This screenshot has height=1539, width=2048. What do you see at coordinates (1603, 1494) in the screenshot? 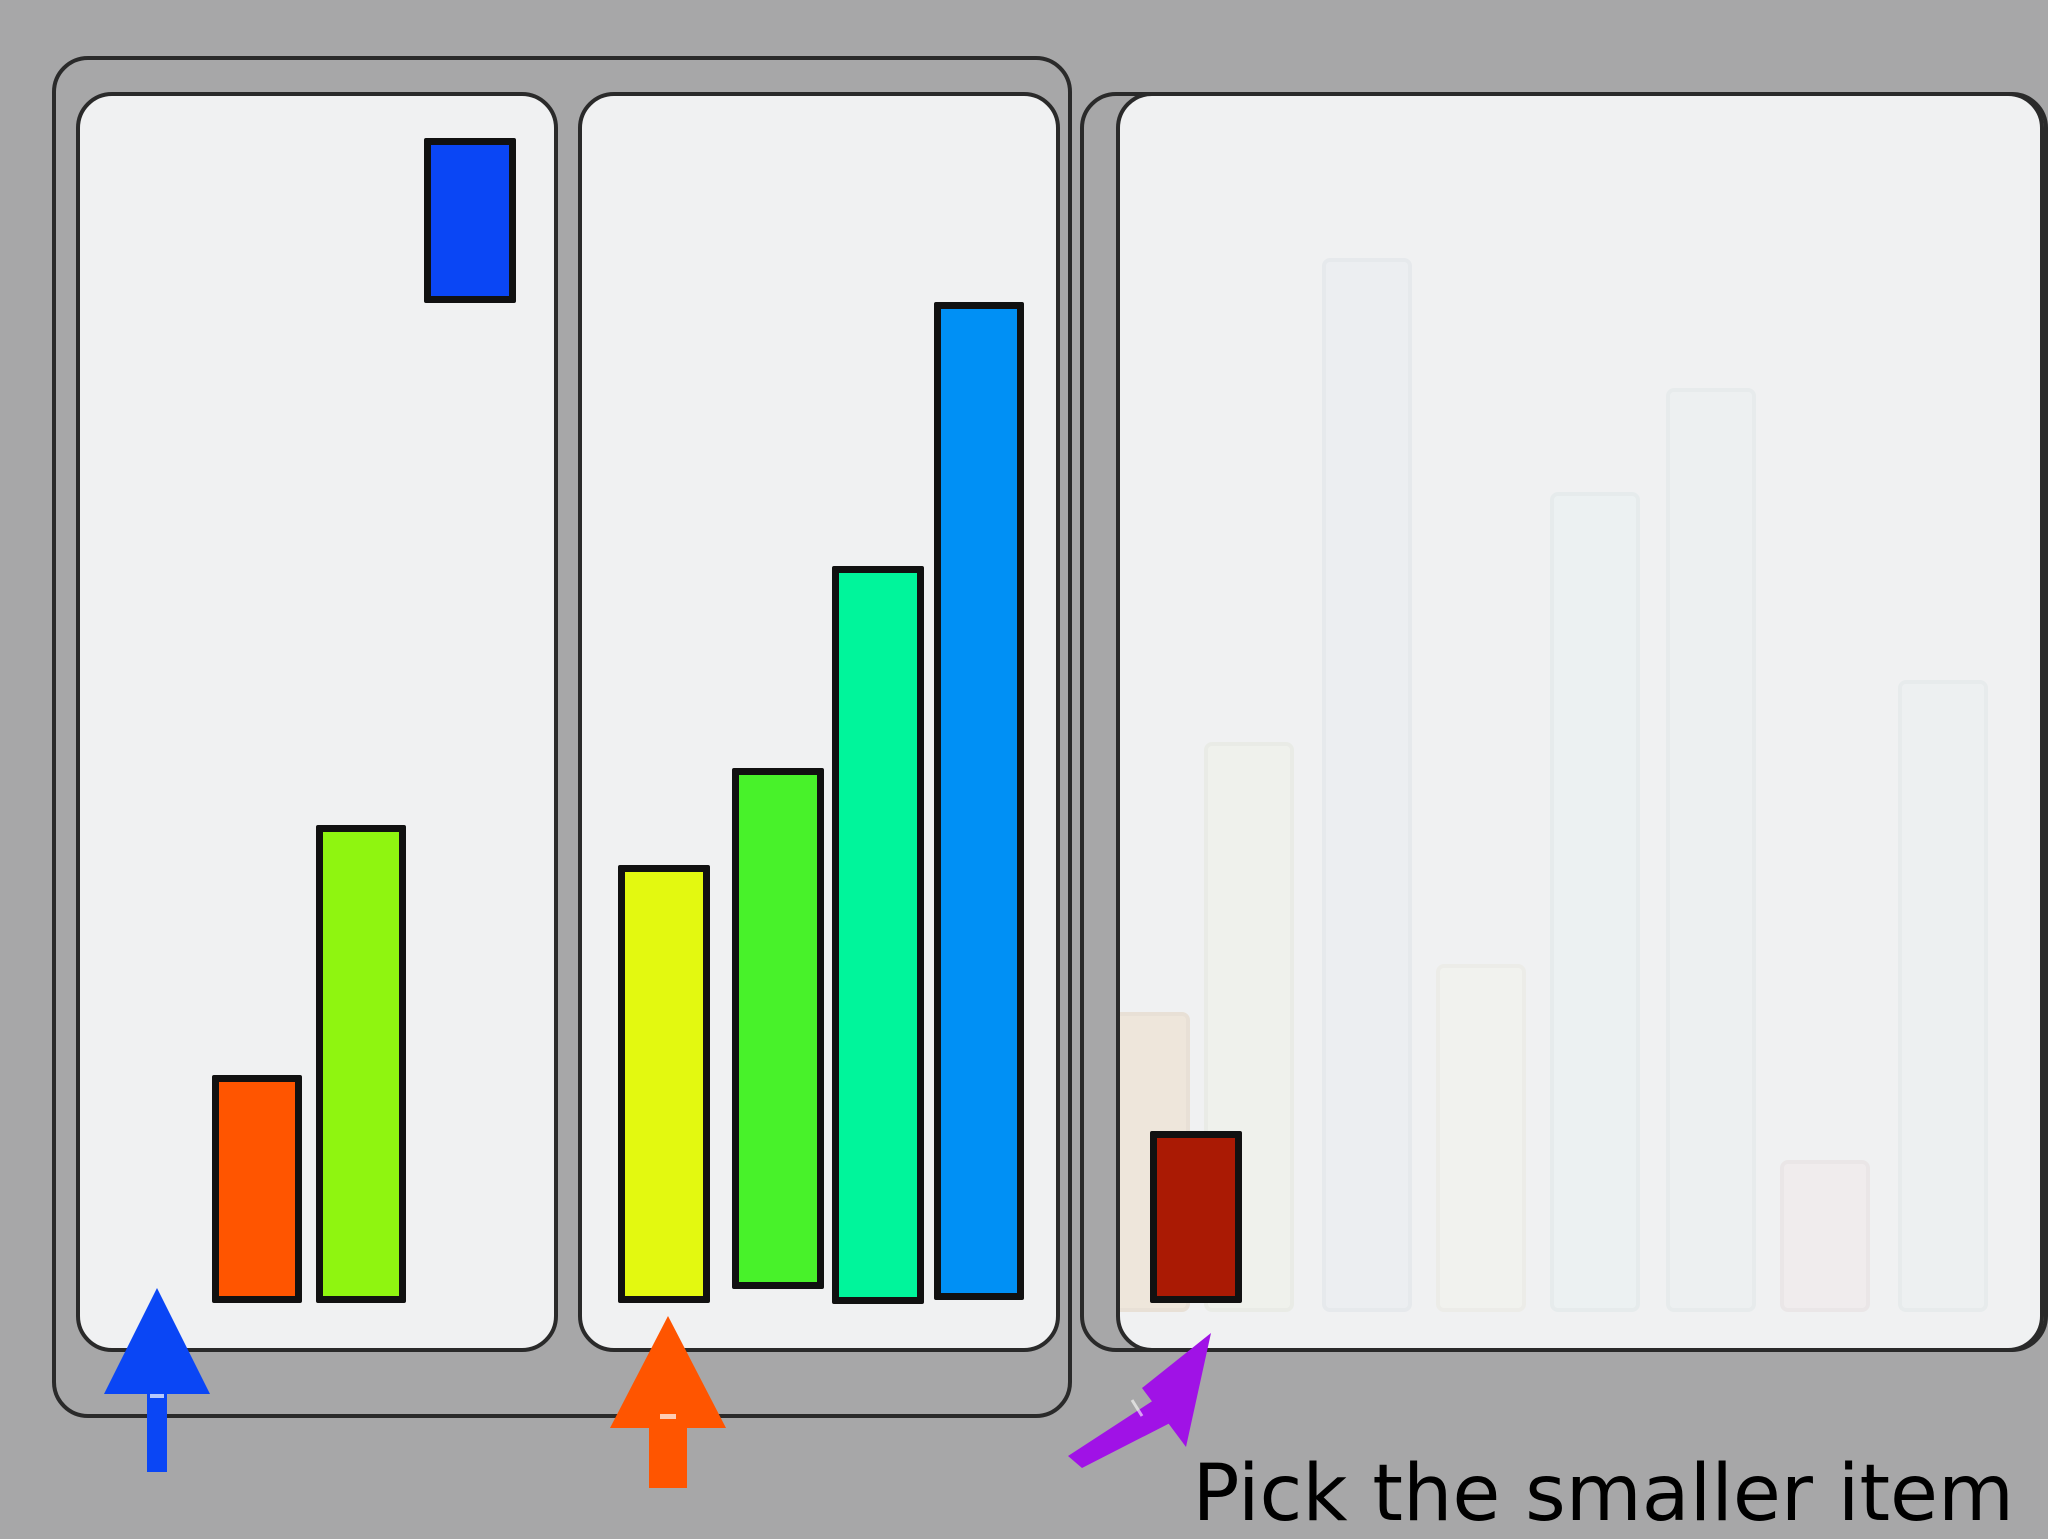
I see `instruction-text: Pick the smaller item` at bounding box center [1603, 1494].